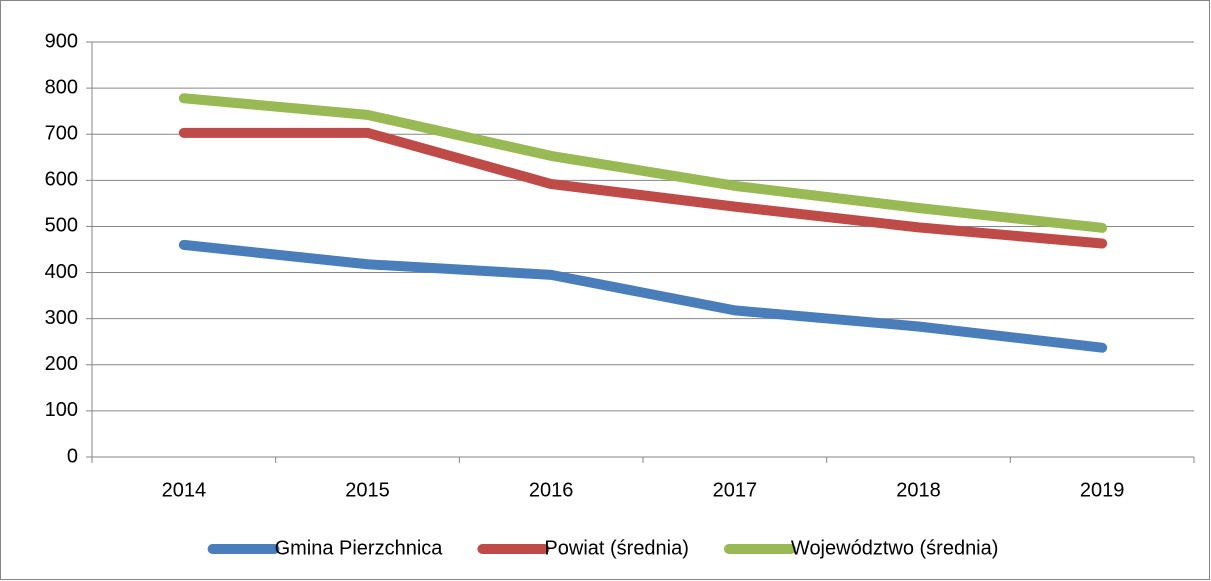 The width and height of the screenshot is (1211, 581). Describe the element at coordinates (61, 318) in the screenshot. I see `y-tick-label: 300` at that location.